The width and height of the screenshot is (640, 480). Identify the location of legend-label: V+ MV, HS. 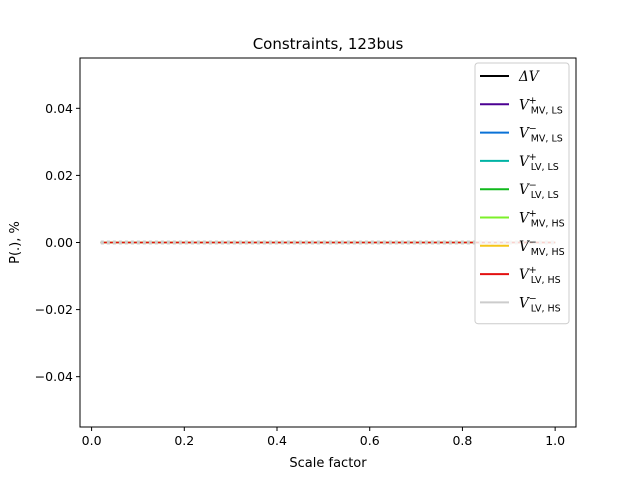
(542, 219).